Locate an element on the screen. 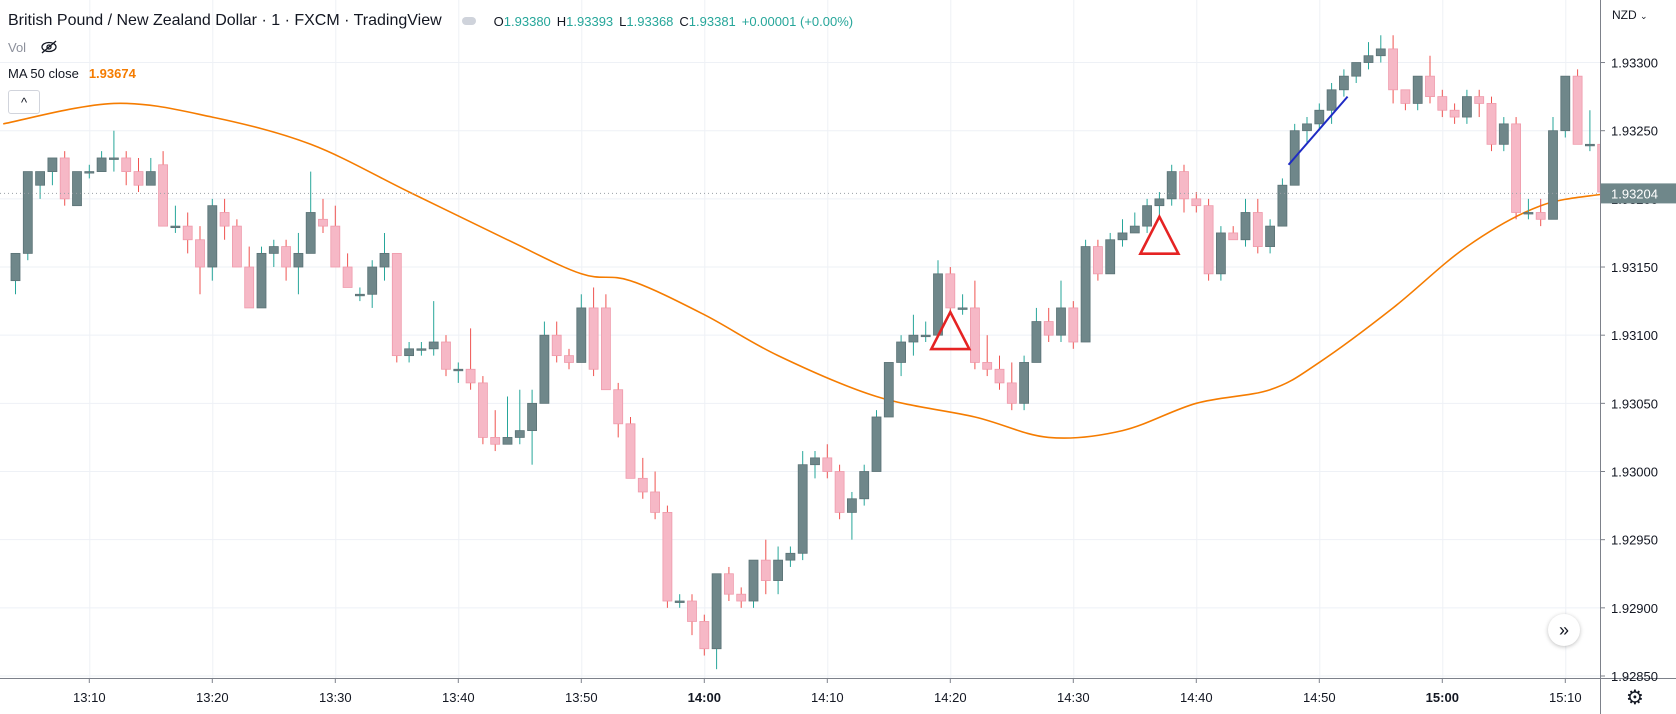 The height and width of the screenshot is (714, 1676). ma-label: MA 50 close is located at coordinates (43, 73).